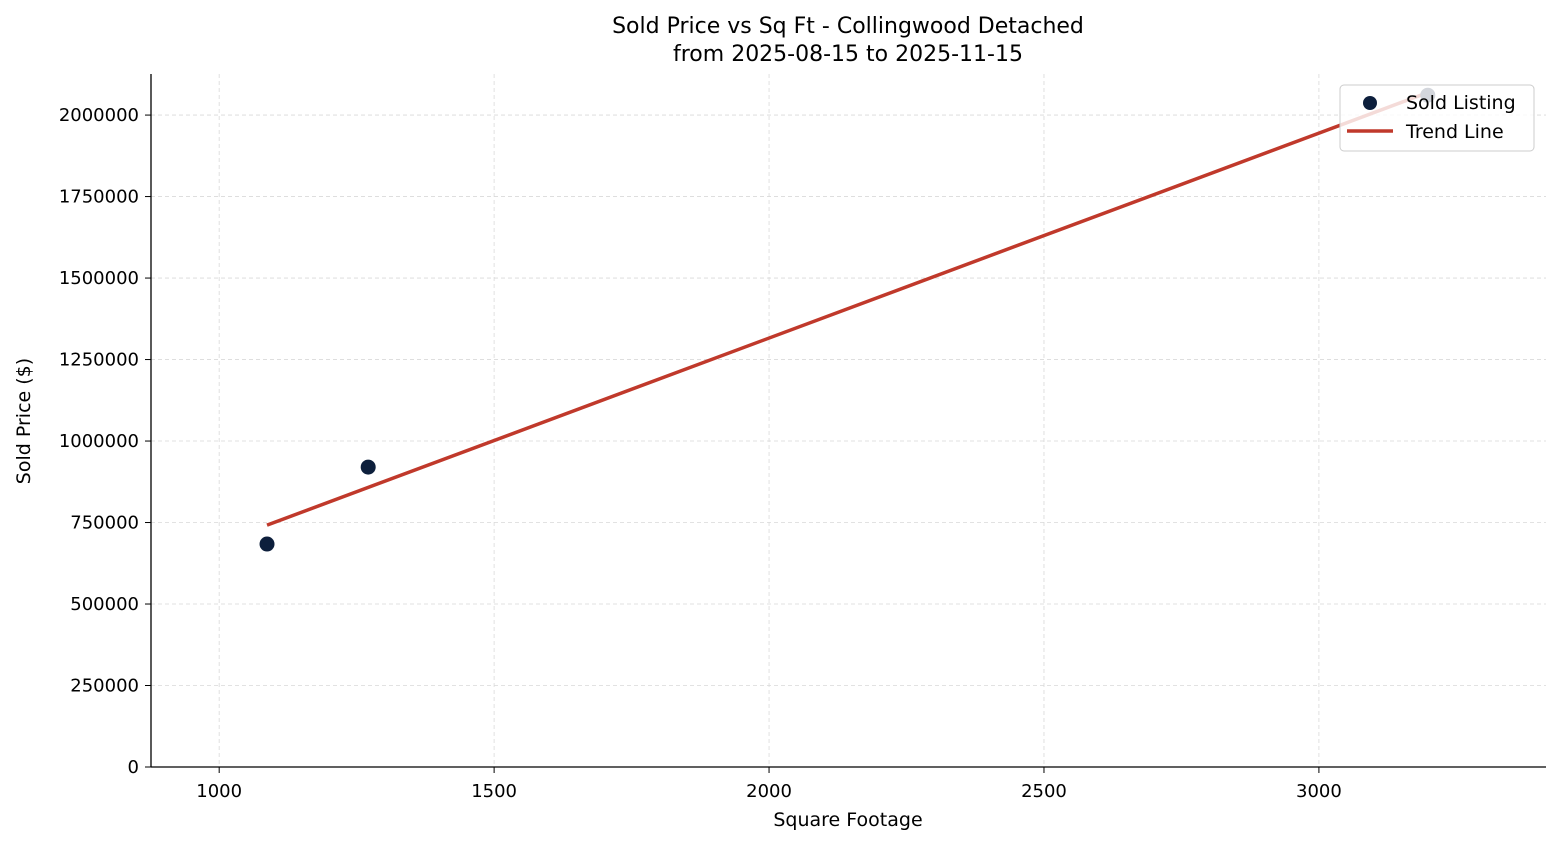 The width and height of the screenshot is (1560, 849). What do you see at coordinates (24, 421) in the screenshot?
I see `y-axis-label: Sold Price ($)` at bounding box center [24, 421].